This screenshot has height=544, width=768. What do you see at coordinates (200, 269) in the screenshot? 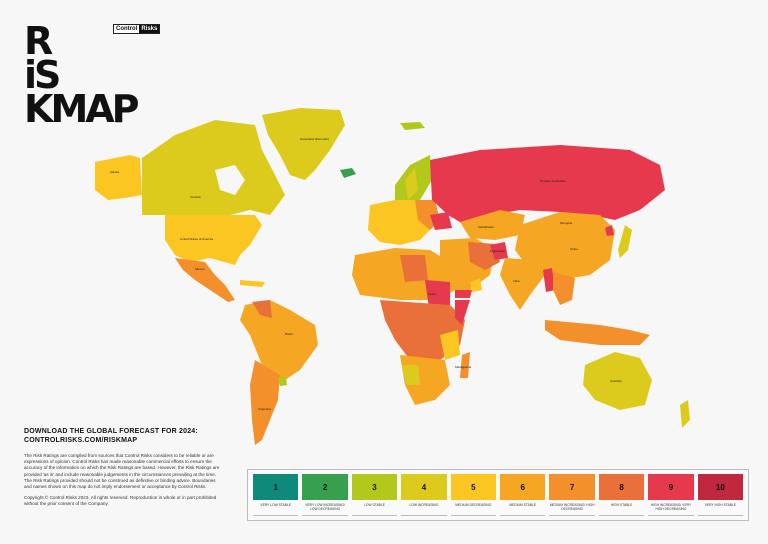
I see `label-mexico: Mexico` at bounding box center [200, 269].